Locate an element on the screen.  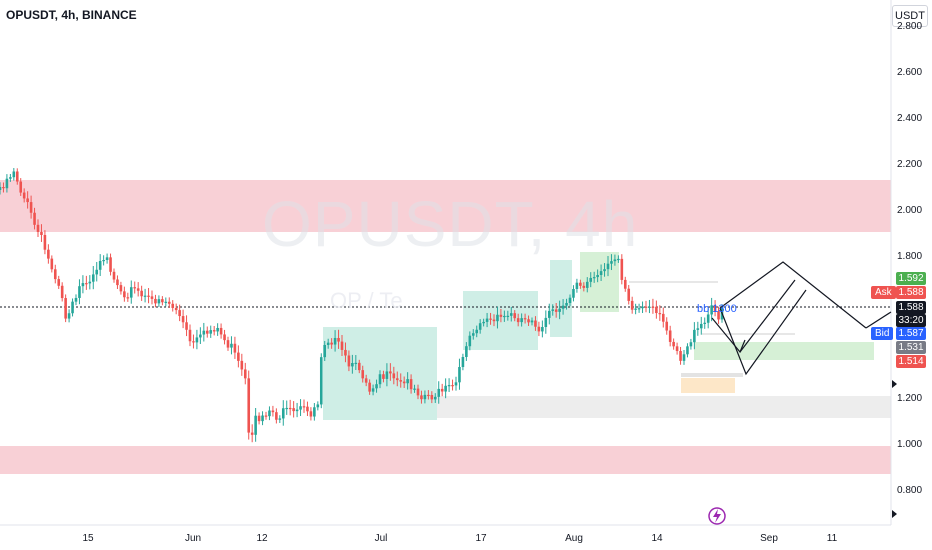
green-box is located at coordinates (599, 282).